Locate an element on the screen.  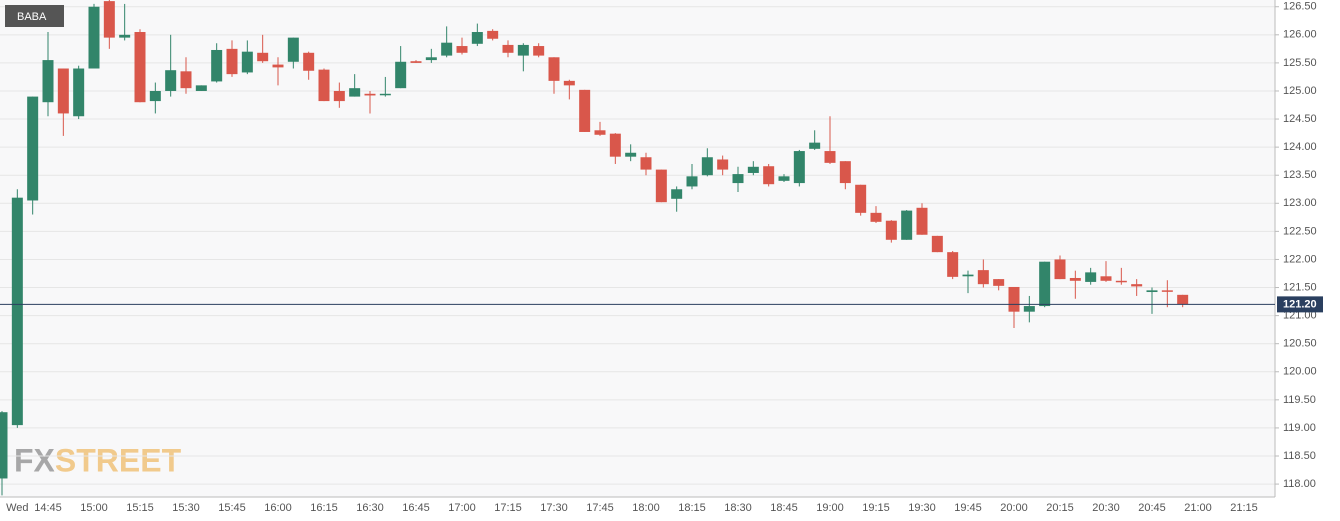
x-tick-label: 19:00 is located at coordinates (830, 508).